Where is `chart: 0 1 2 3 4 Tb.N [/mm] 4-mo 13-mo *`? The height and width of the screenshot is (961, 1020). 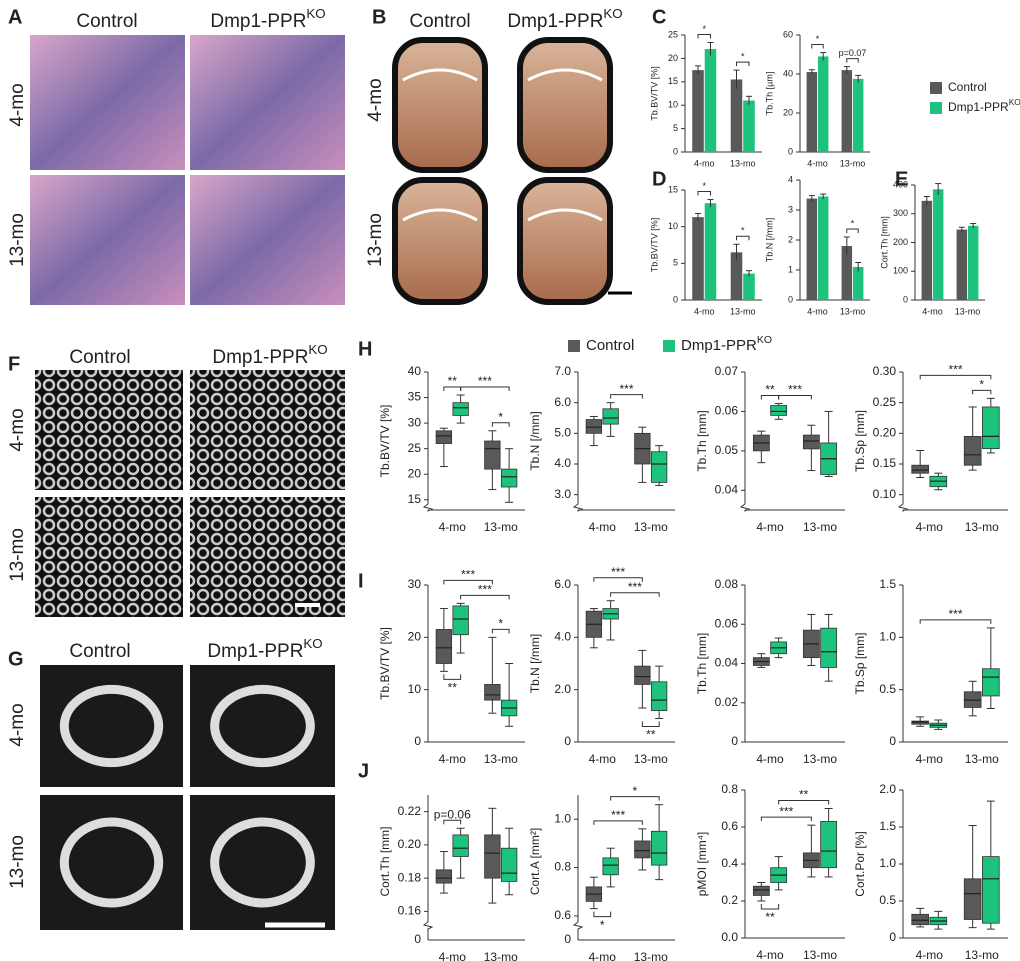 chart: 0 1 2 3 4 Tb.N [/mm] 4-mo 13-mo * is located at coordinates (817, 245).